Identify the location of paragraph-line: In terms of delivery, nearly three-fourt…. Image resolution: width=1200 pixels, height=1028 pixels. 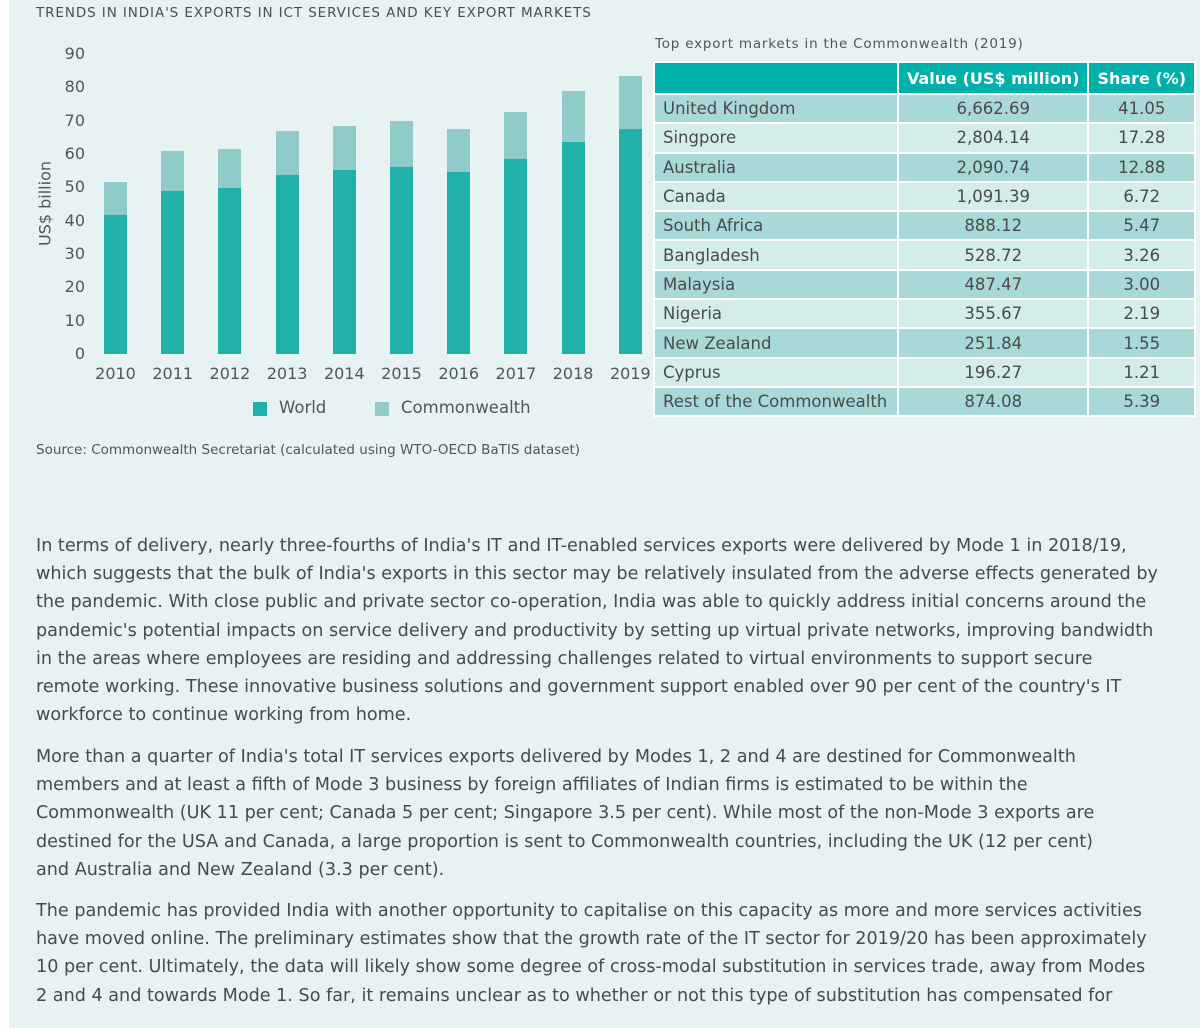
(581, 546).